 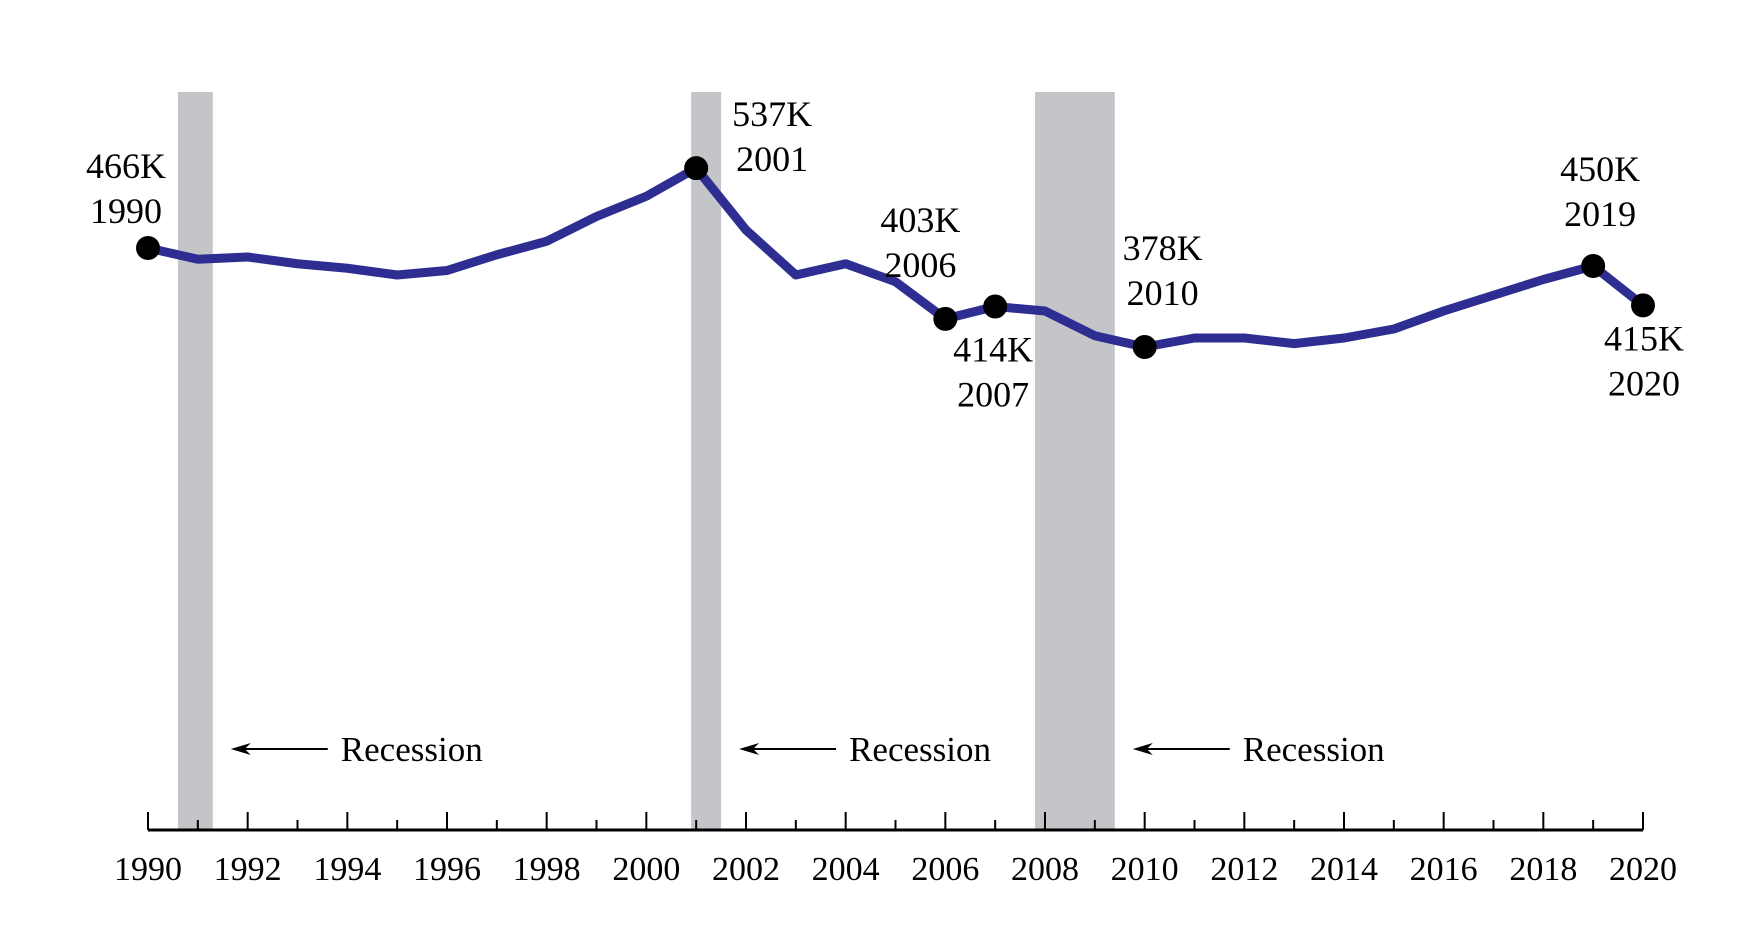 I want to click on annotation-value: 414K, so click(x=993, y=350).